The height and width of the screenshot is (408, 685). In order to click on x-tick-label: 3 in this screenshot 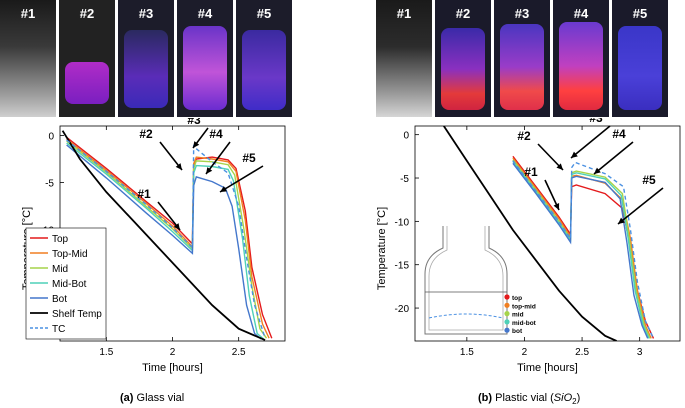, I will do `click(640, 352)`.